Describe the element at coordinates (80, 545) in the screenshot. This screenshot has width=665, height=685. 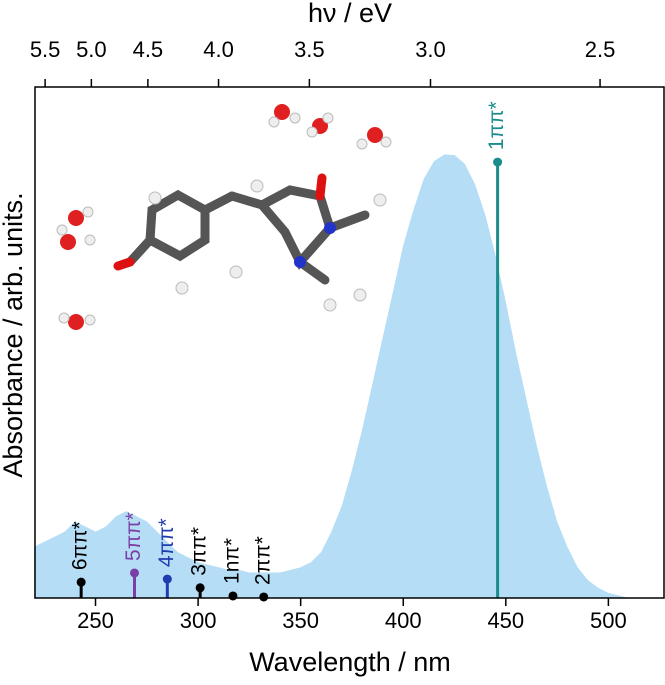
I see `transition-label: 6ππ*` at that location.